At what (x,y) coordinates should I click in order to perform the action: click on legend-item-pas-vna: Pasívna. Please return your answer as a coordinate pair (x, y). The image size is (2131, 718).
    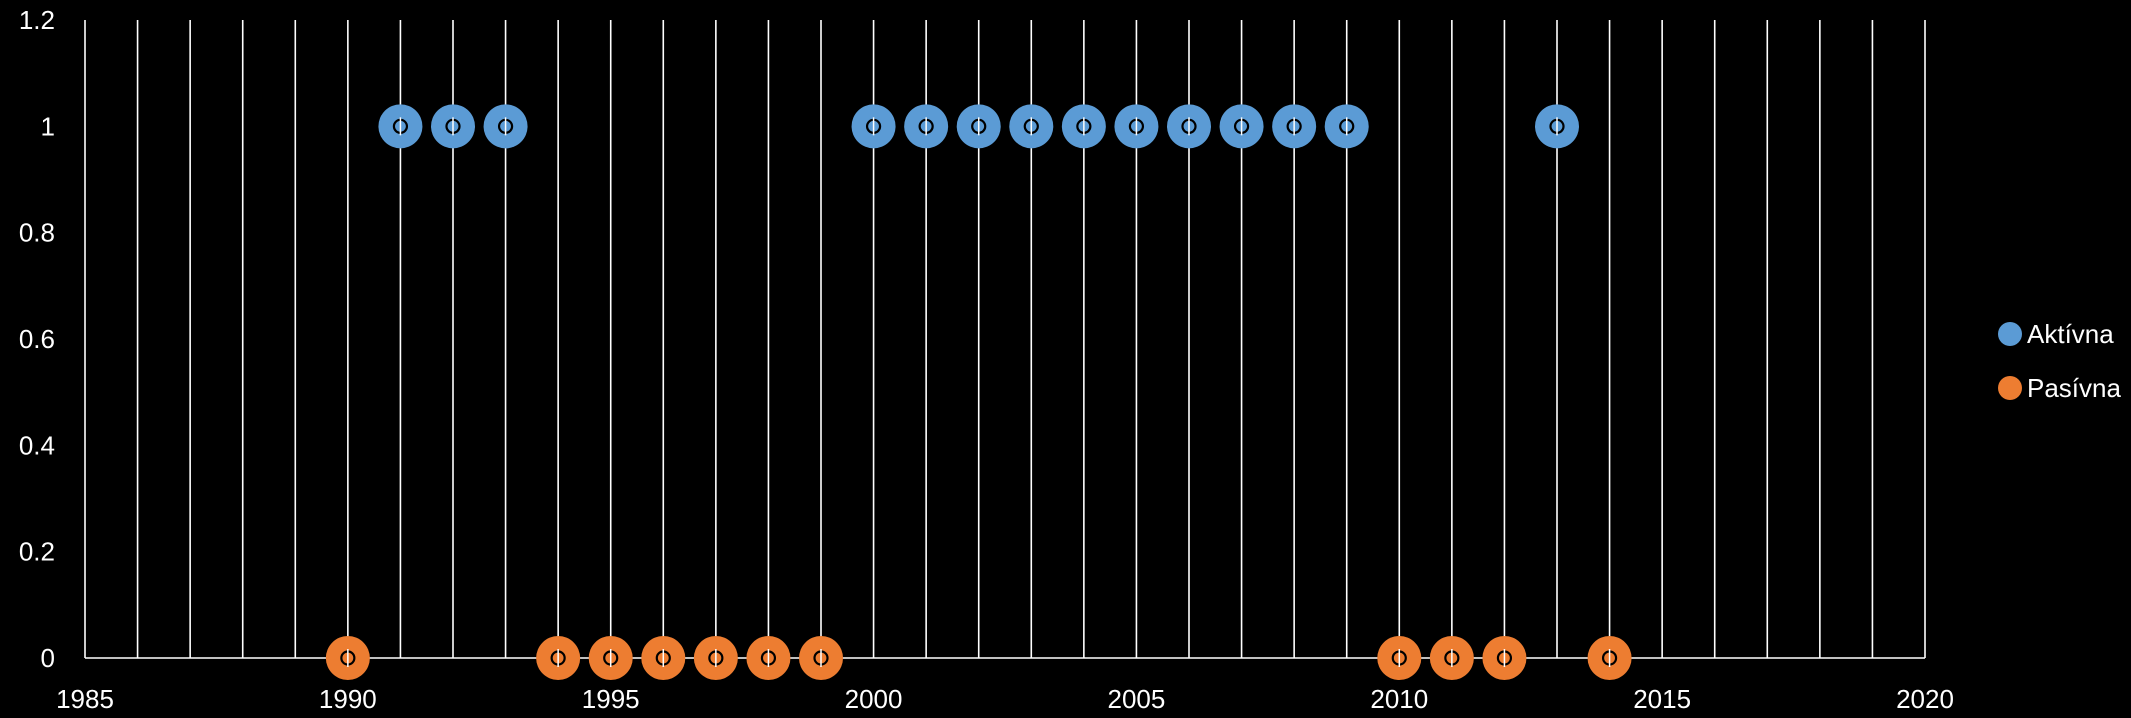
    Looking at the image, I should click on (2059, 388).